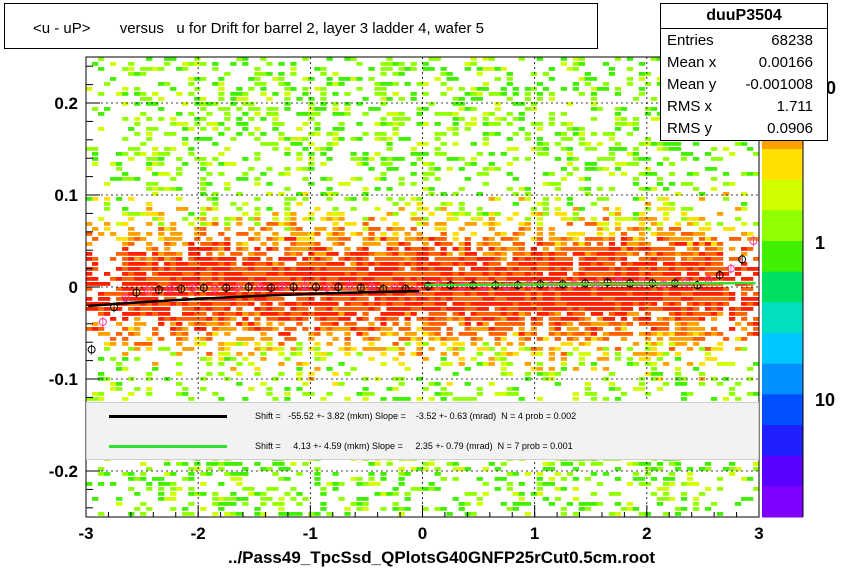 The image size is (844, 575). I want to click on legend-line-black, so click(168, 416).